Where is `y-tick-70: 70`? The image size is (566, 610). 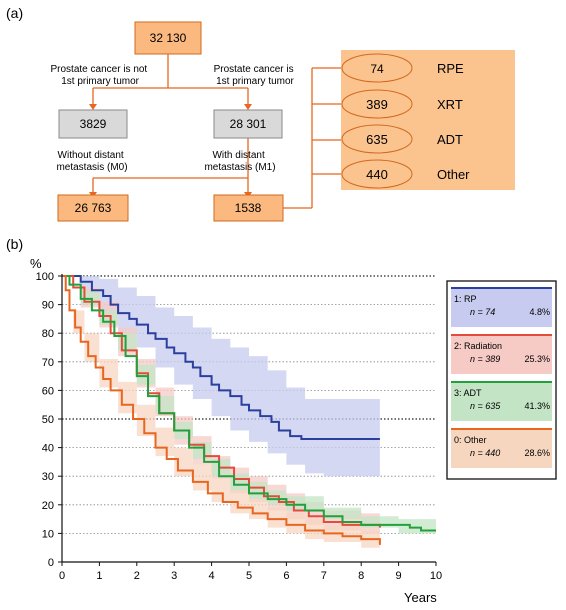
y-tick-70: 70 is located at coordinates (48, 363).